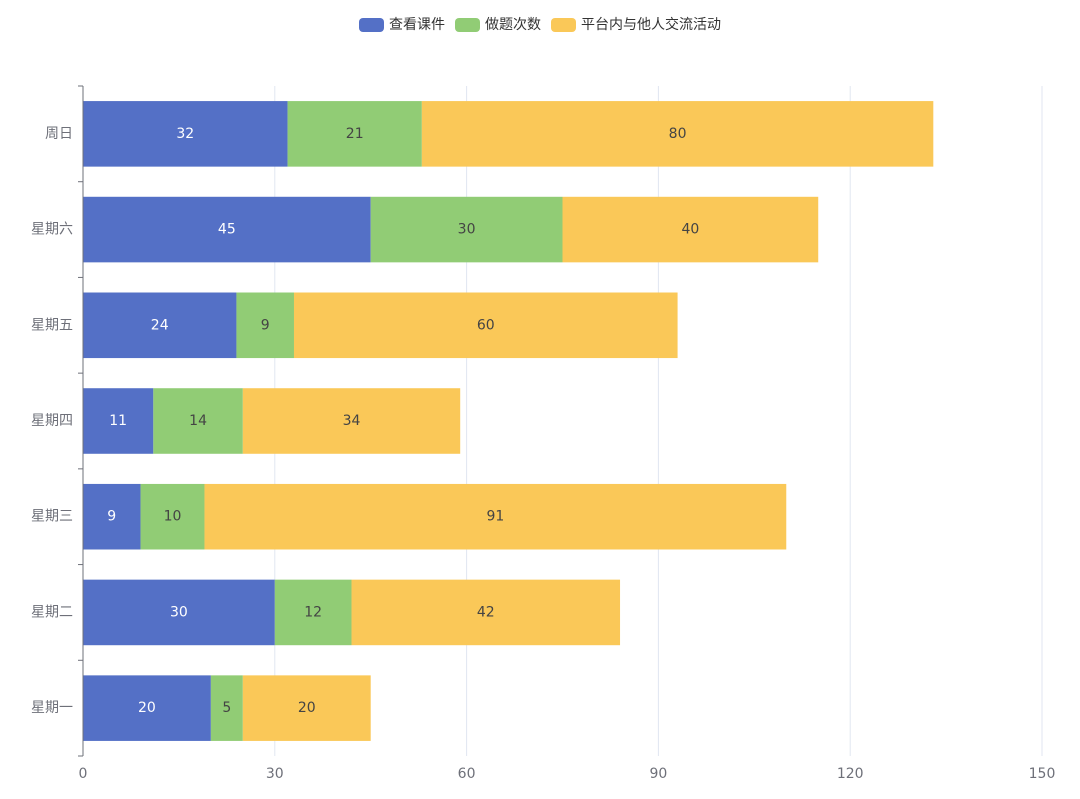 This screenshot has width=1080, height=799. Describe the element at coordinates (651, 24) in the screenshot. I see `legend-label-3: 平台内与他人交流活动` at that location.